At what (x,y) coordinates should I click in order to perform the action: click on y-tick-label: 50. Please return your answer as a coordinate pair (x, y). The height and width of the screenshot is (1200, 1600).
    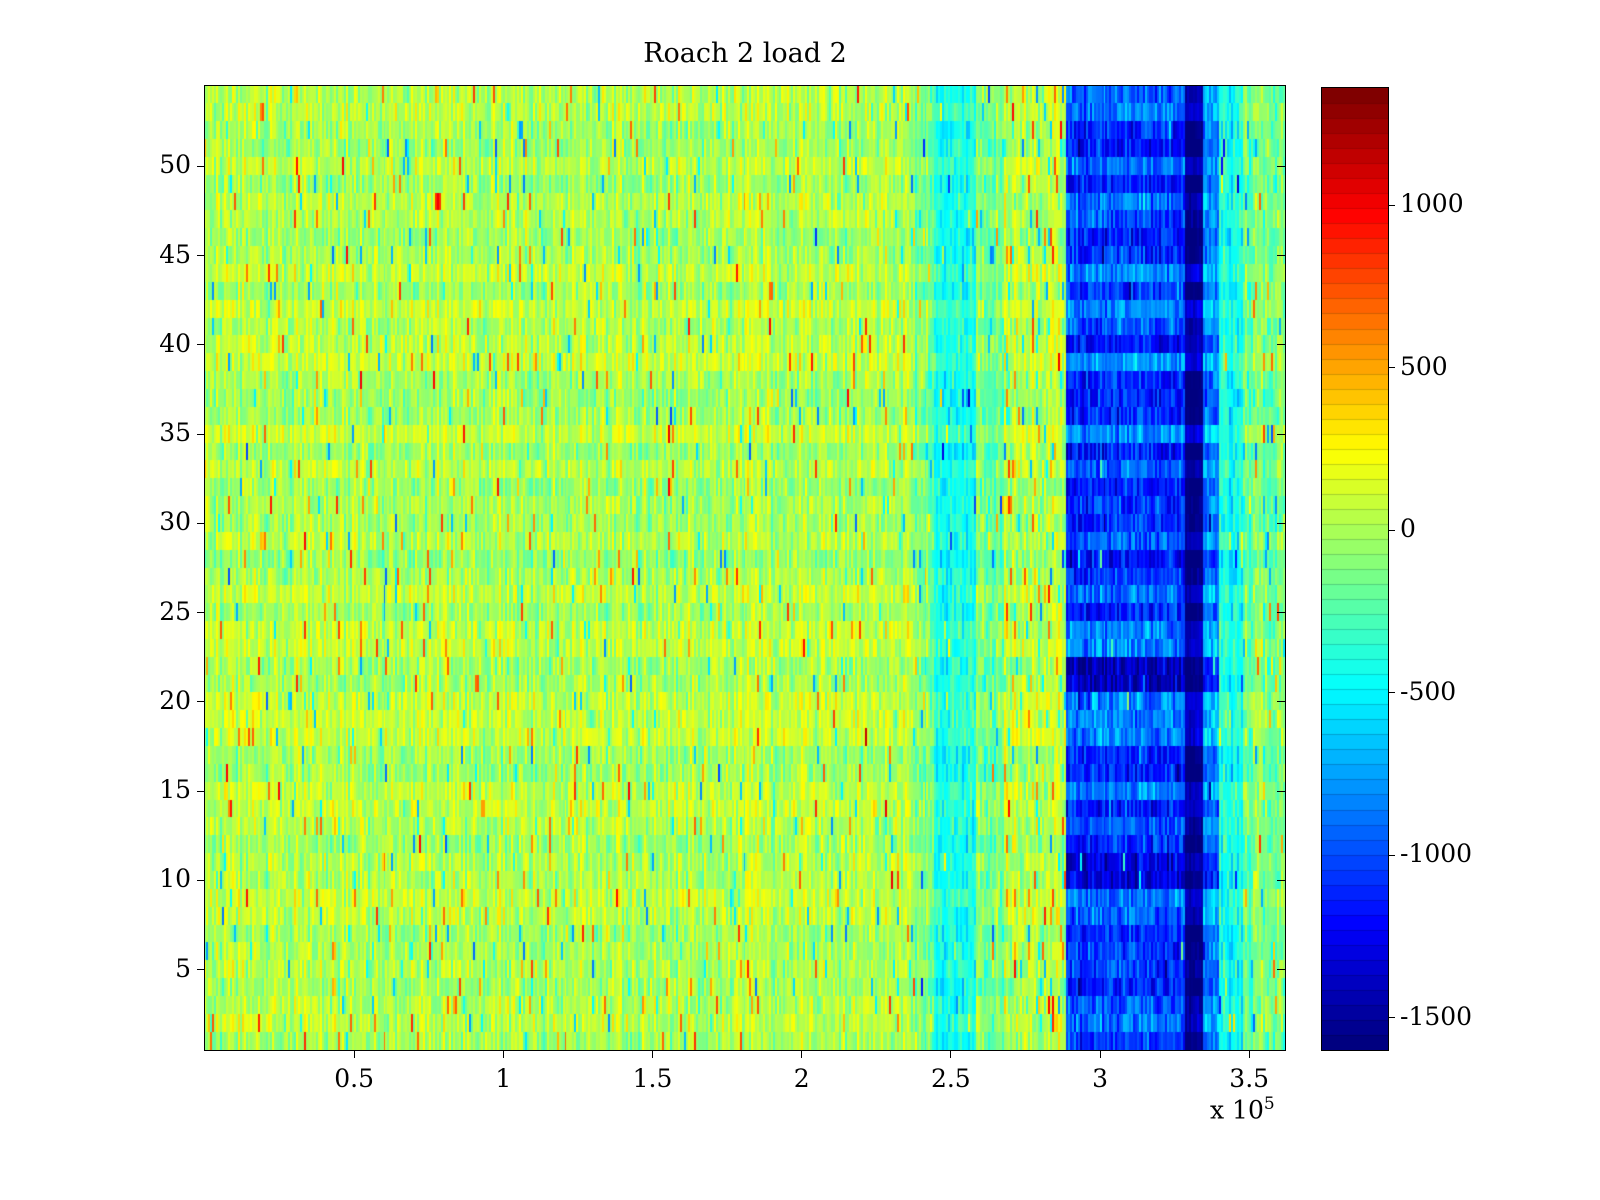
    Looking at the image, I should click on (175, 165).